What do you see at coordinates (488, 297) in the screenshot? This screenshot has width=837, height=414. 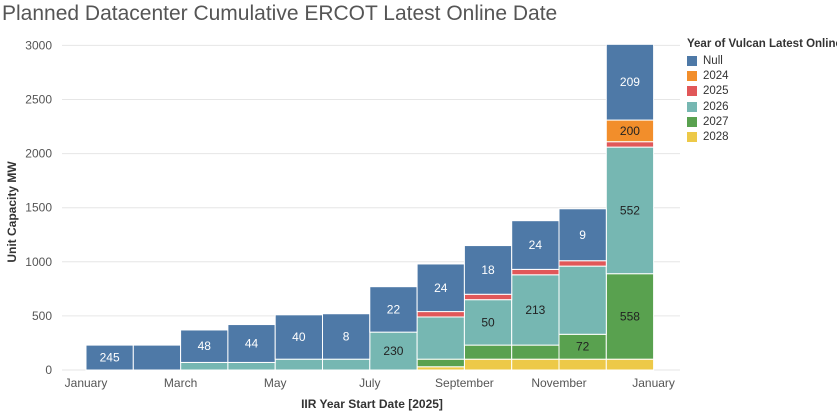 I see `bar-segment-2025-sep` at bounding box center [488, 297].